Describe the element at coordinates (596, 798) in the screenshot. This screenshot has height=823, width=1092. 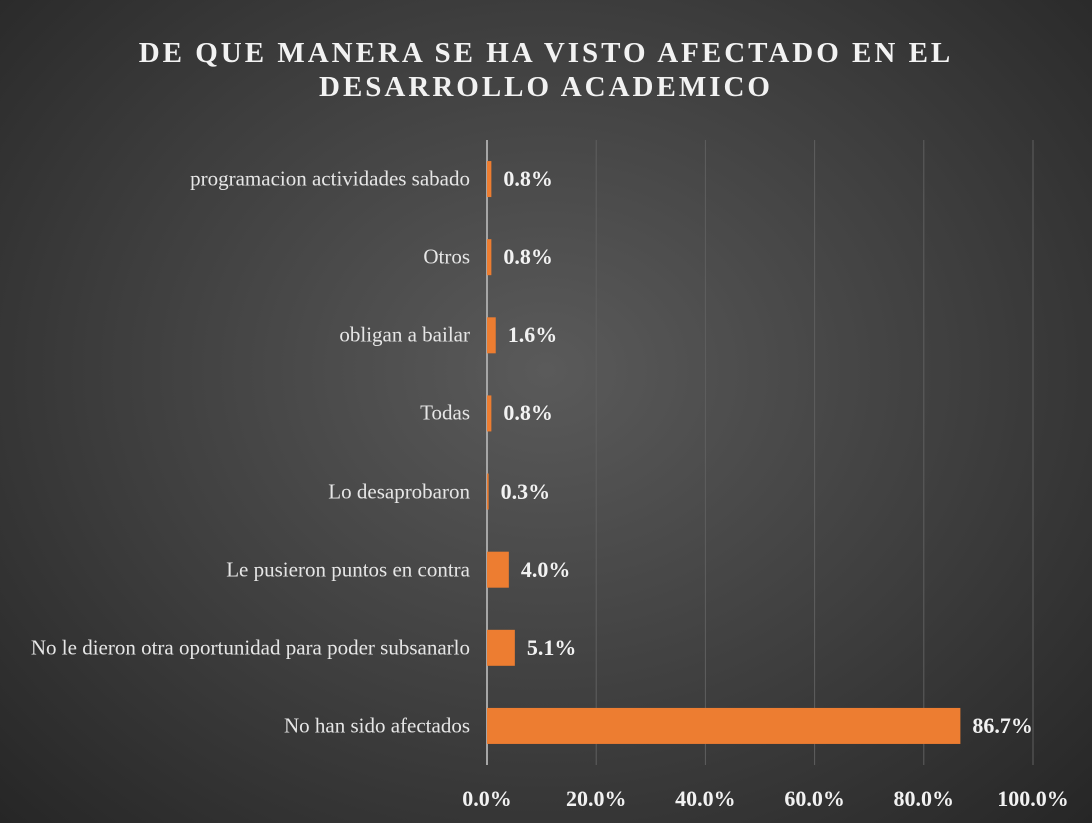
I see `x-tick-label: 20.0%` at that location.